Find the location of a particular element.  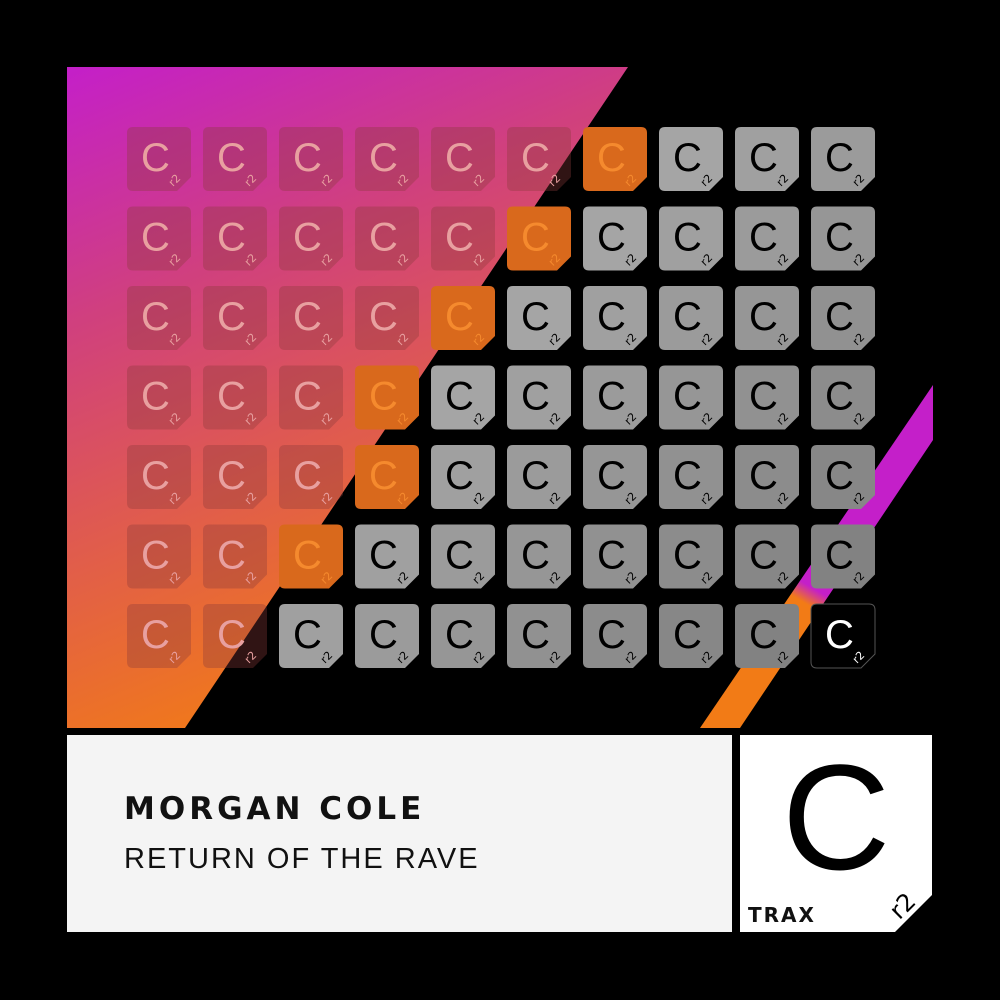

label-logo: C r2 TRAX is located at coordinates (836, 833).